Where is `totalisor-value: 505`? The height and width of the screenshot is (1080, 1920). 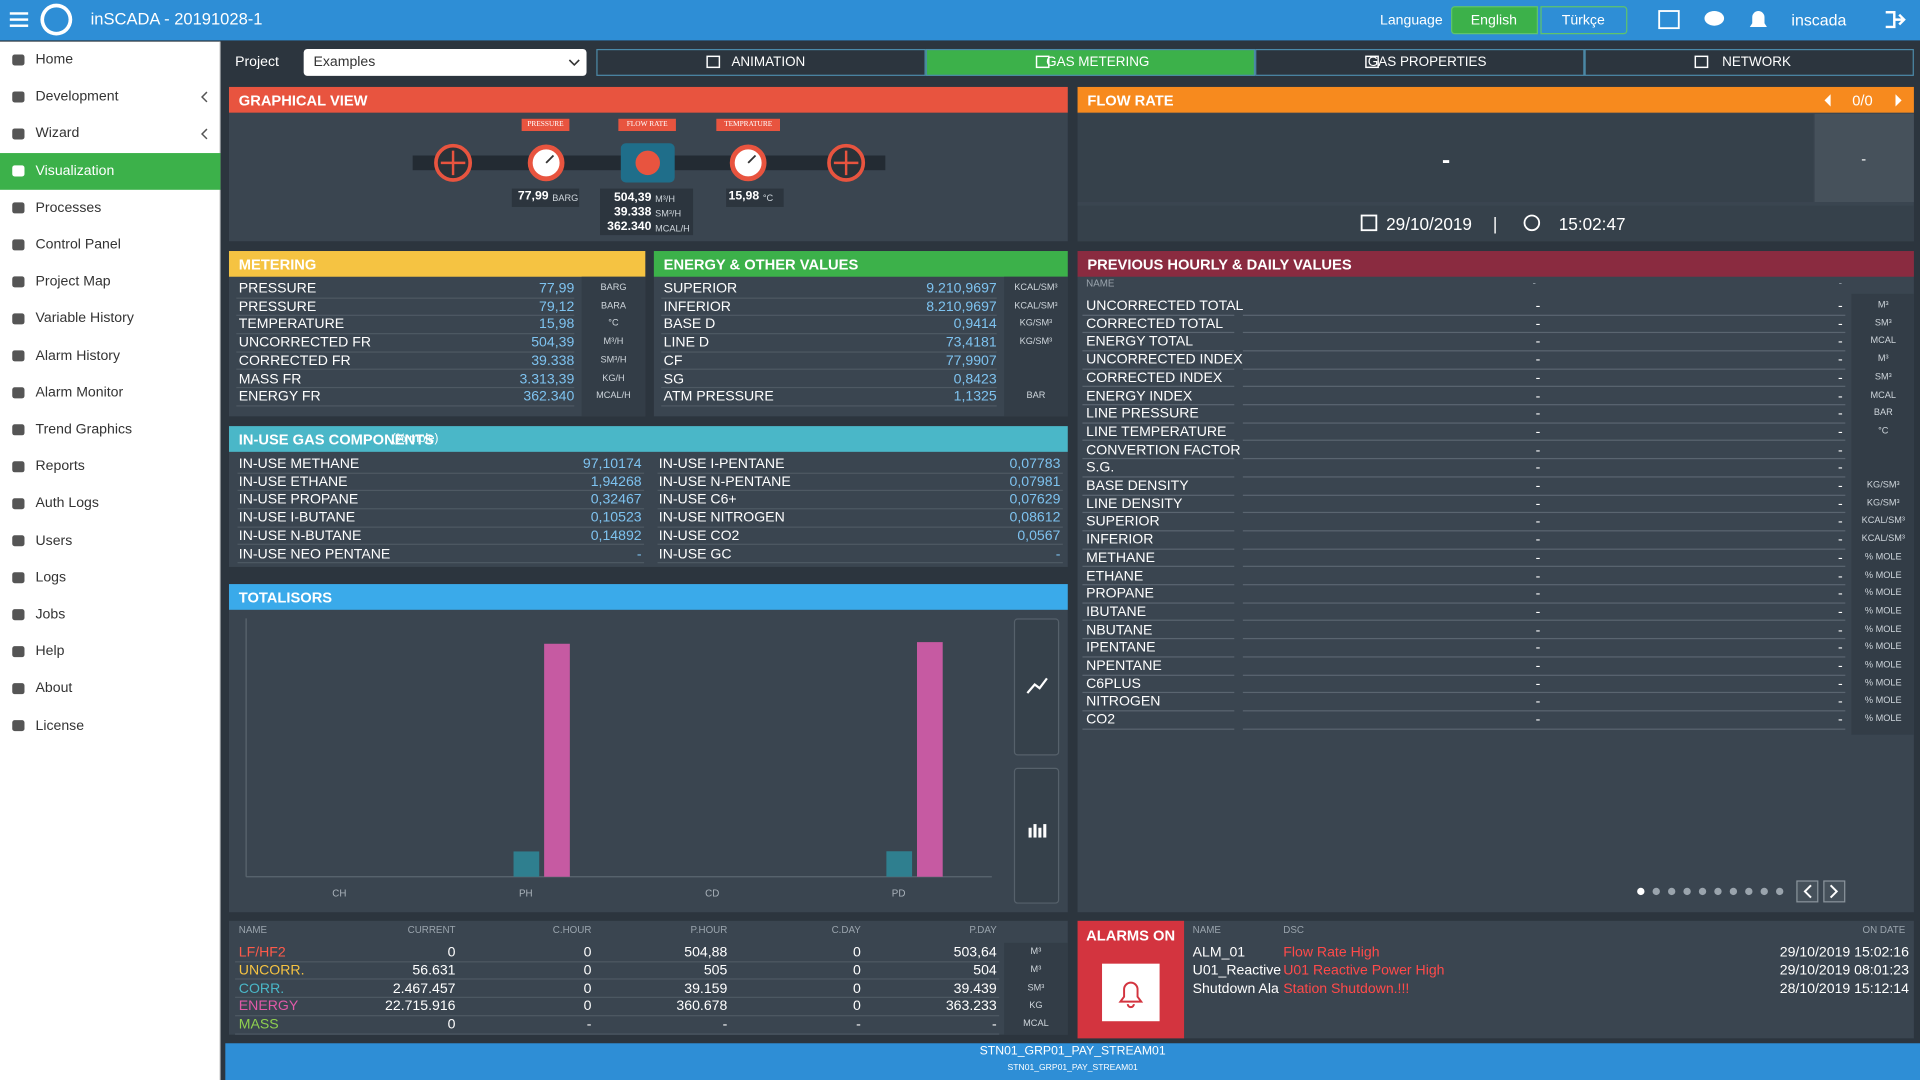 totalisor-value: 505 is located at coordinates (715, 971).